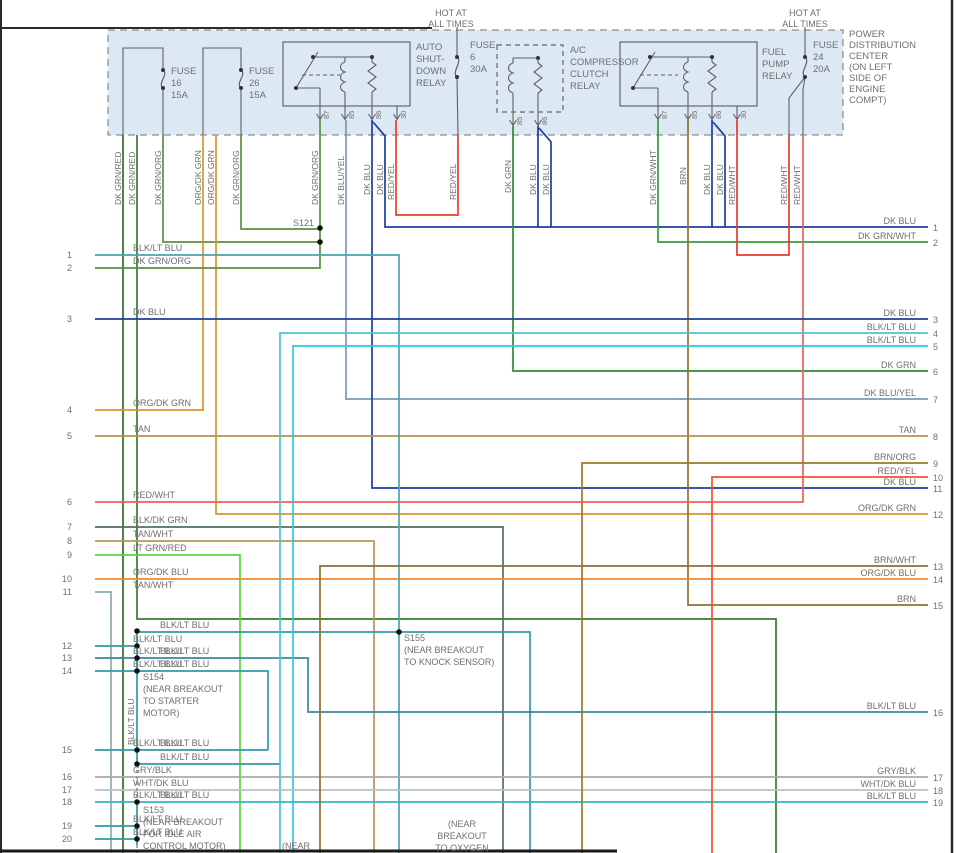  I want to click on left-pin-number-11: 11, so click(67, 592).